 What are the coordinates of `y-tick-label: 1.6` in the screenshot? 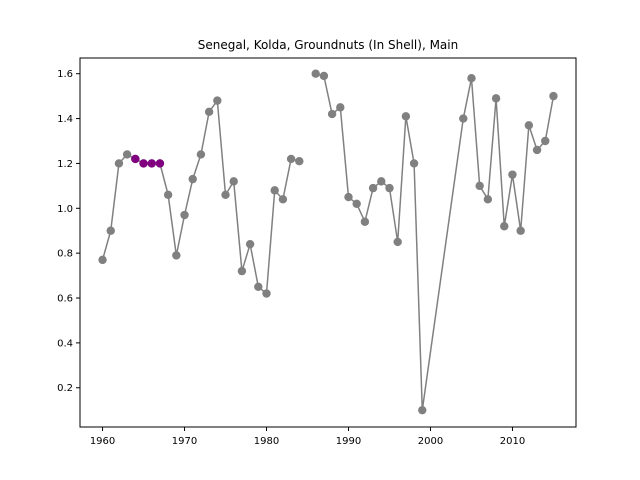 It's located at (65, 74).